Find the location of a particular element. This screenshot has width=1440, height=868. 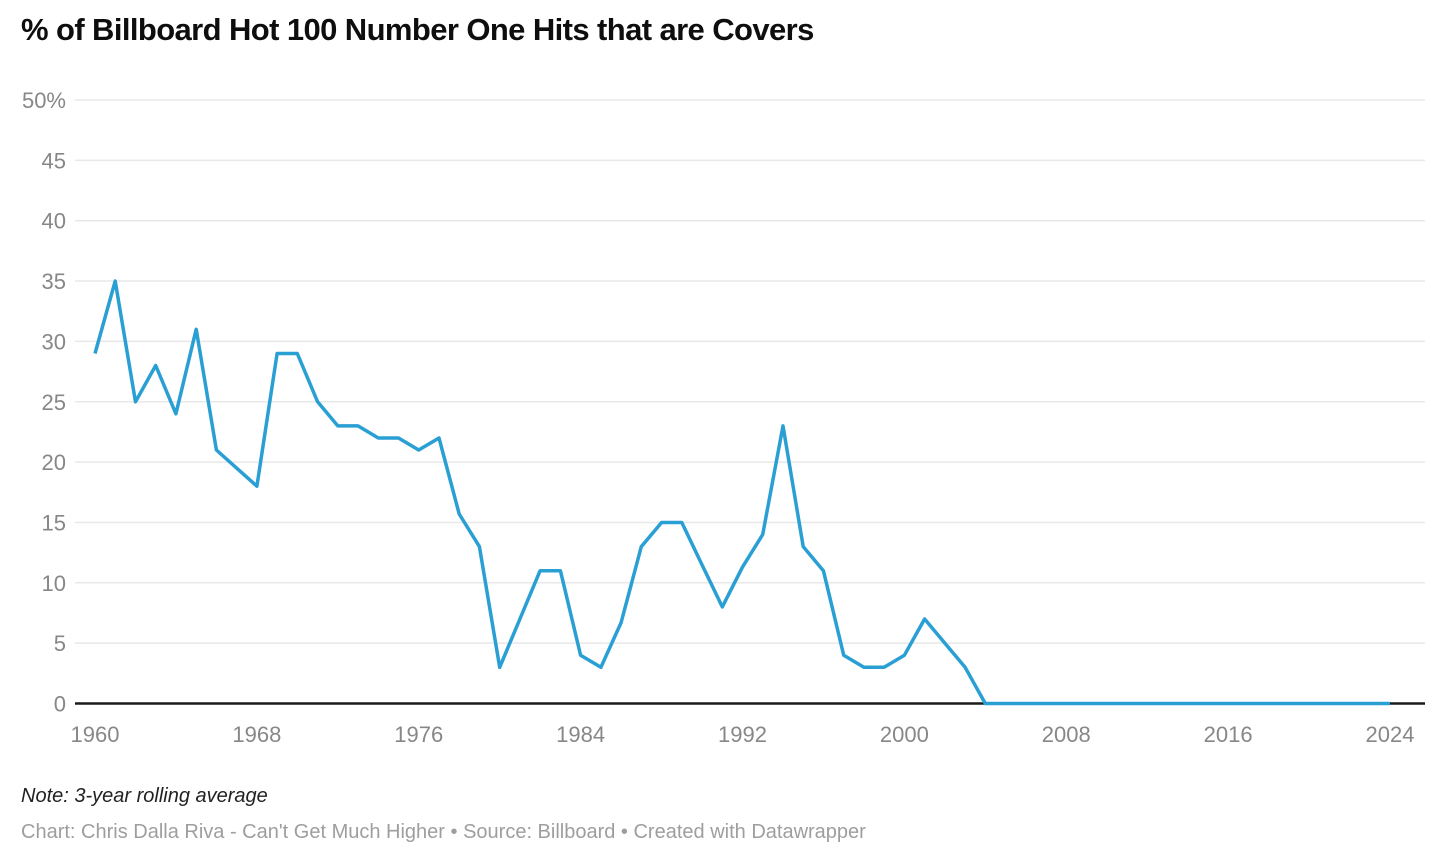

x-tick-label: 1984 is located at coordinates (580, 734).